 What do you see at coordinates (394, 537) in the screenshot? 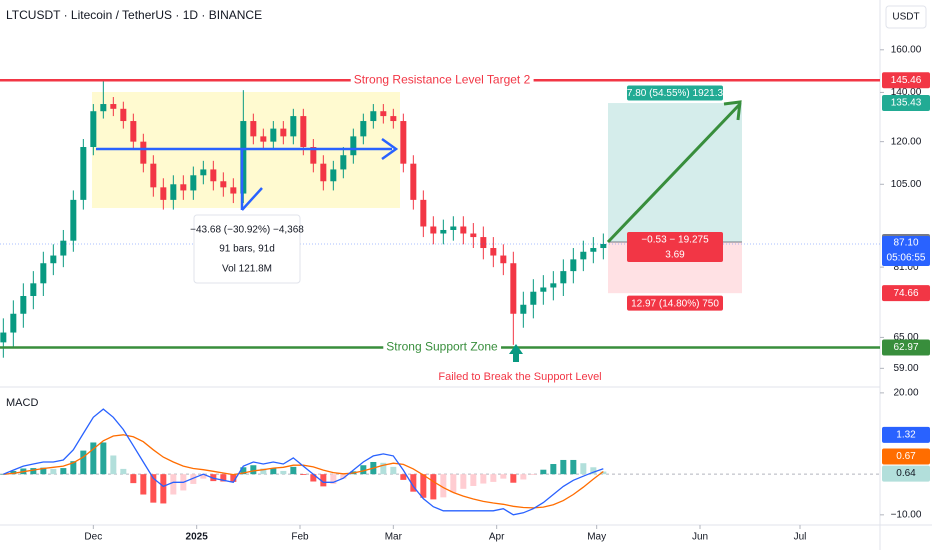
I see `x-tick-label: Mar` at bounding box center [394, 537].